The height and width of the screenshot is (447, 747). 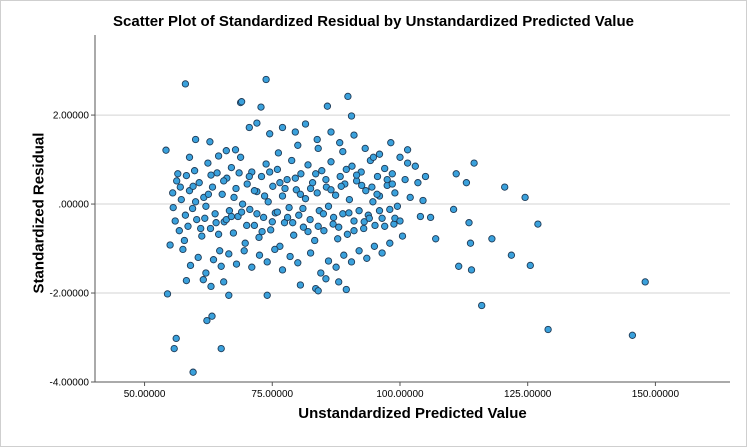 I want to click on x-tick-label: 100.00000, so click(x=400, y=394).